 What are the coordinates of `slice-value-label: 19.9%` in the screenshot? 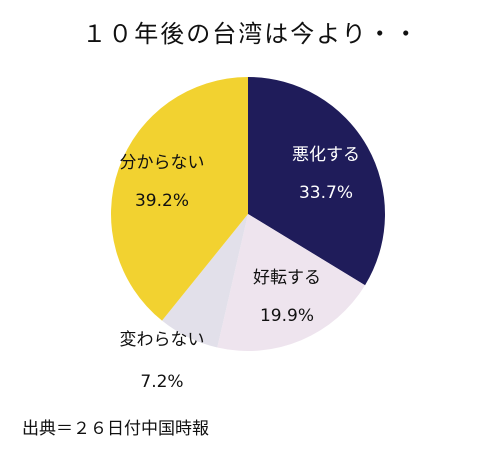 It's located at (287, 316).